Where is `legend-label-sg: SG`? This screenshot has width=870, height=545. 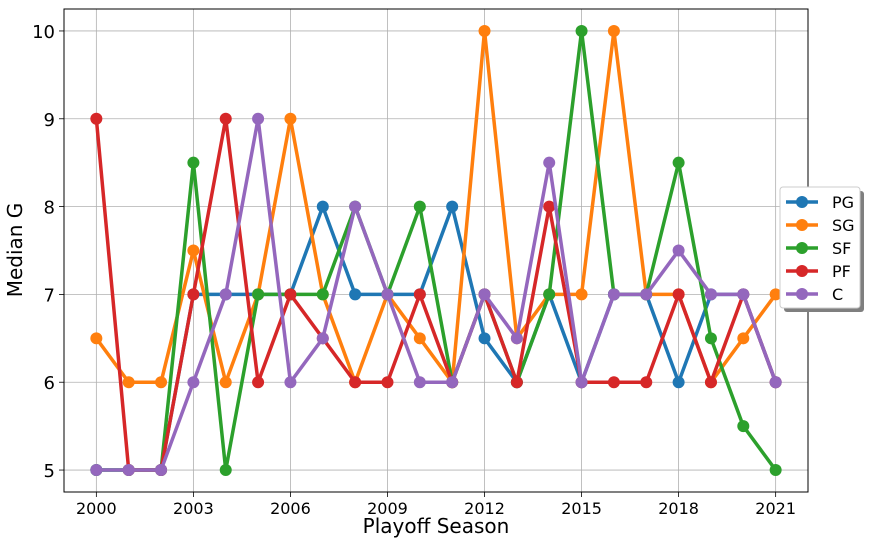
legend-label-sg: SG is located at coordinates (843, 225).